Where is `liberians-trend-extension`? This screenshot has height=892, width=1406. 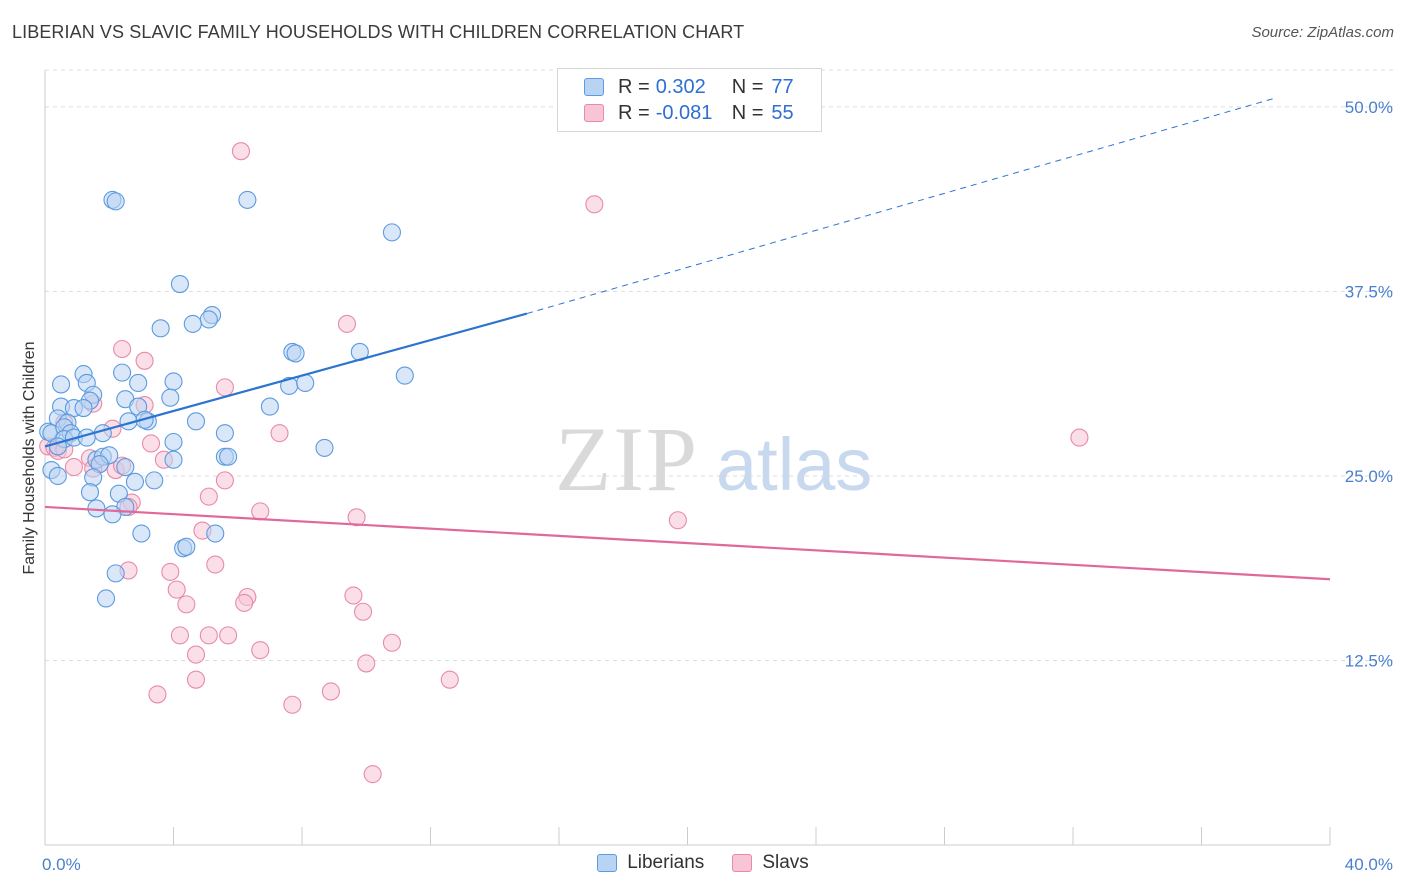
liberians-trend-extension is located at coordinates (901, 206).